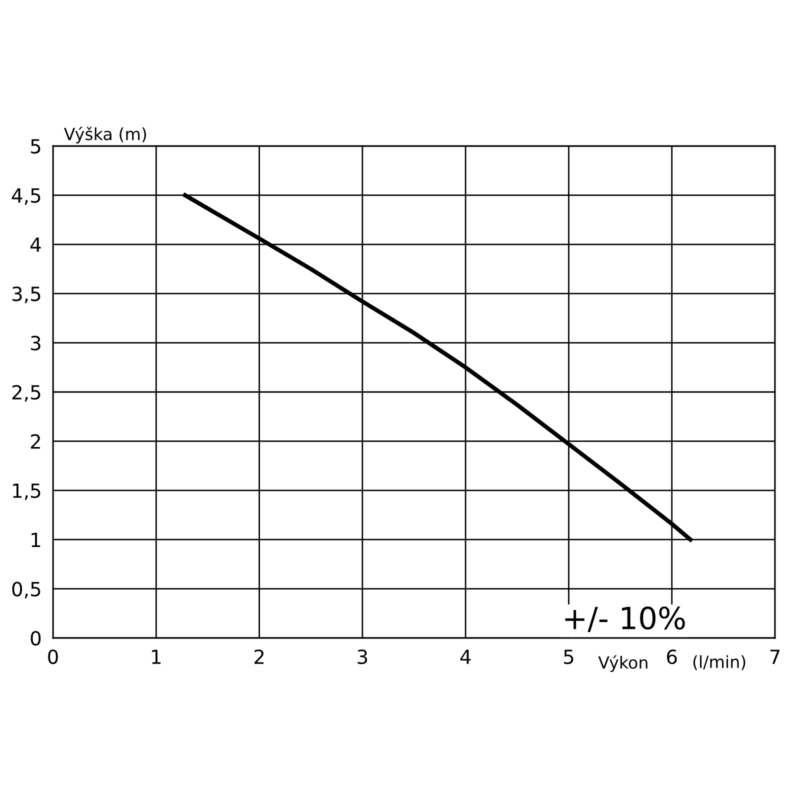 This screenshot has width=800, height=800. I want to click on x-tick-label: 4, so click(465, 657).